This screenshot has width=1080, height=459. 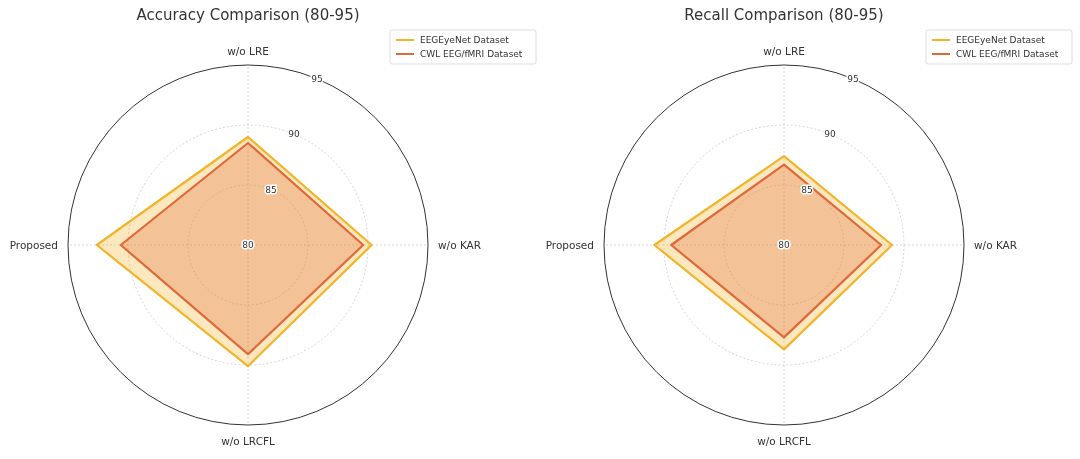 I want to click on chart-title: Recall Comparison (80-95), so click(x=784, y=15).